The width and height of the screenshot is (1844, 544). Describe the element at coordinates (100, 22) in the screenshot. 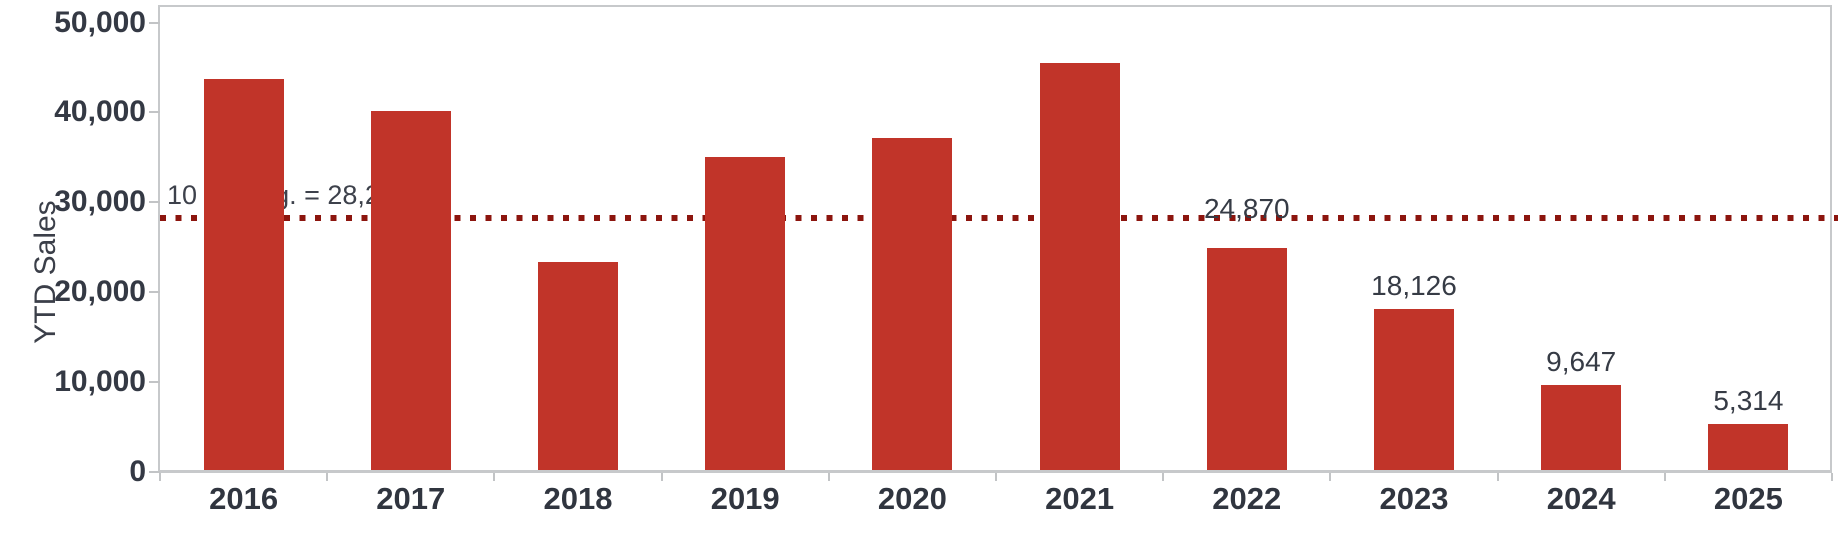

I see `y-axis-tick-label: 50,000` at that location.